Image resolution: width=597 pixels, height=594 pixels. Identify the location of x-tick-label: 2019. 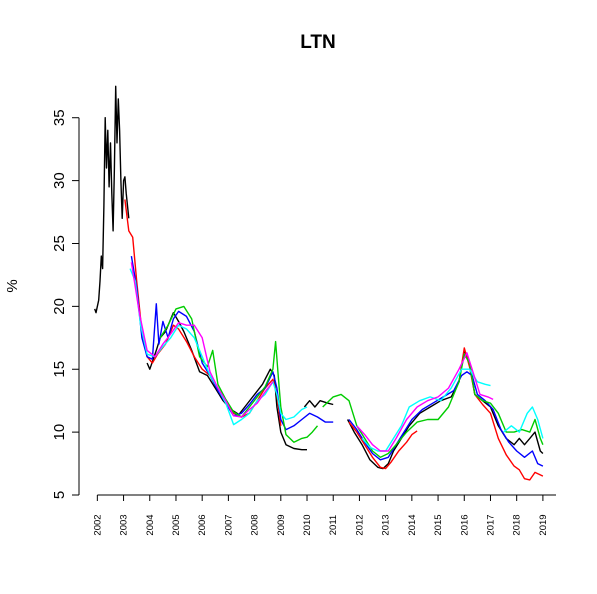
(543, 524).